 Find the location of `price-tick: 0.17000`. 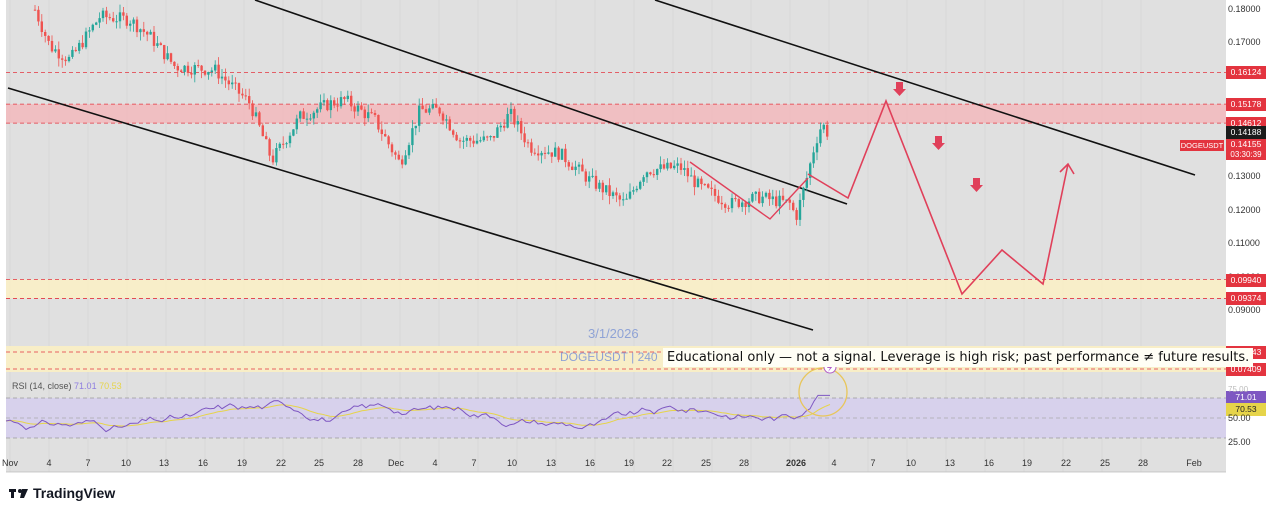

price-tick: 0.17000 is located at coordinates (1244, 42).